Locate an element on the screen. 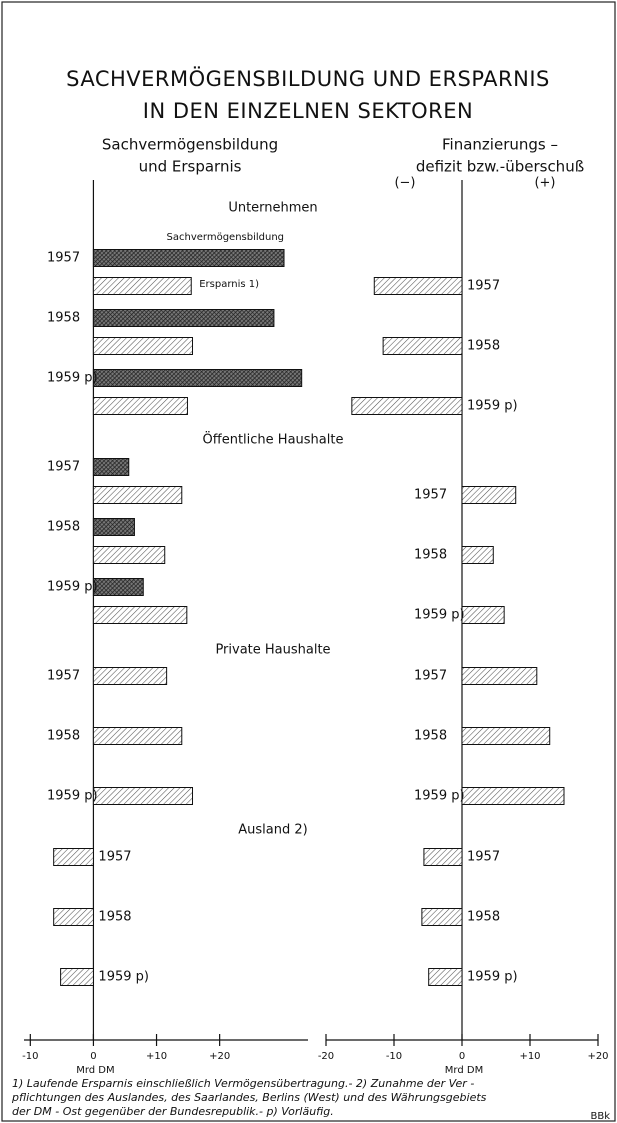 The width and height of the screenshot is (617, 1123). panel-title: defizit bzw.-überschuß is located at coordinates (500, 167).